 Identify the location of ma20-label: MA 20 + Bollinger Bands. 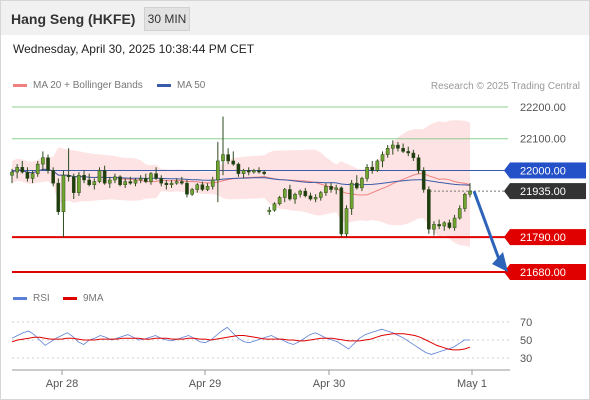
(88, 85).